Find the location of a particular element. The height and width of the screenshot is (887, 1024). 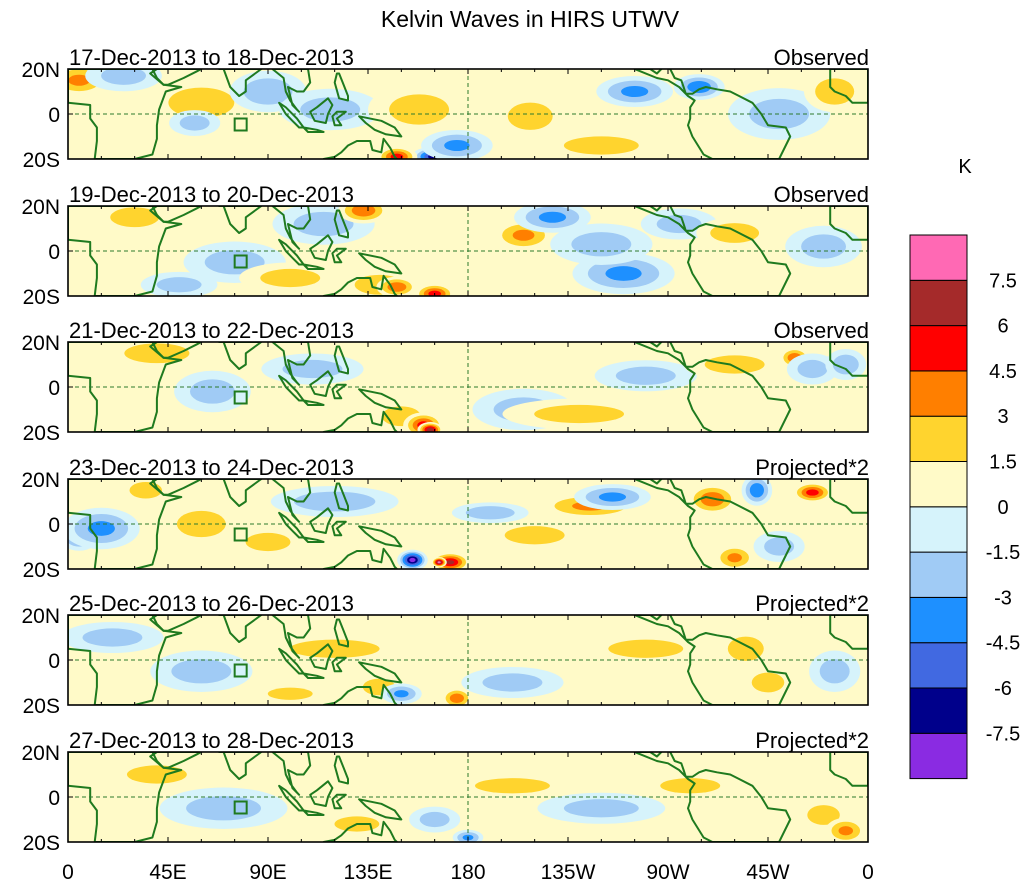

panel-label: Projected*2 is located at coordinates (812, 740).